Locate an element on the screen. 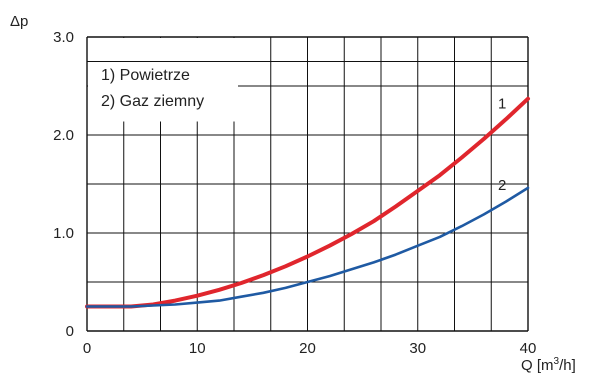  legend-background is located at coordinates (163, 80).